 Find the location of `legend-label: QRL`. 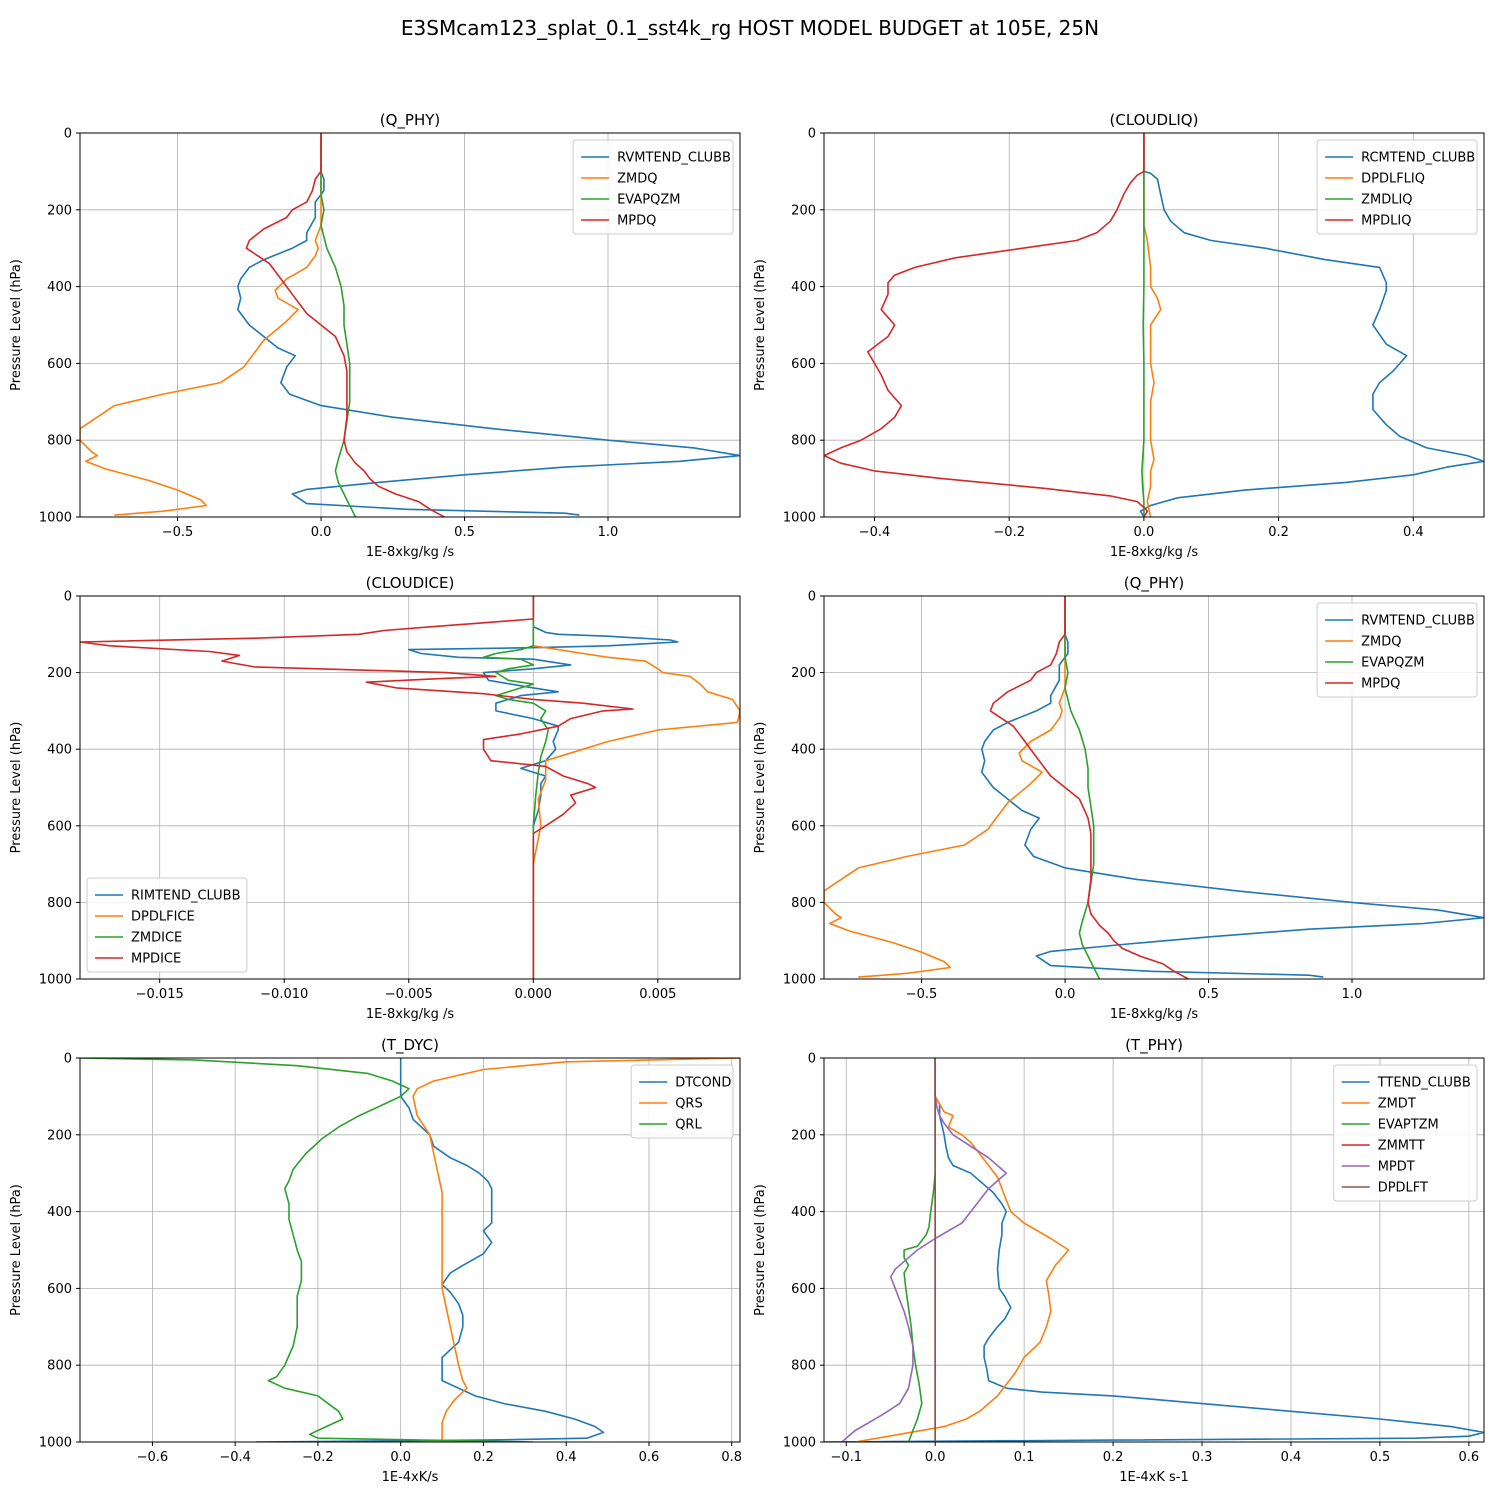

legend-label: QRL is located at coordinates (688, 1125).